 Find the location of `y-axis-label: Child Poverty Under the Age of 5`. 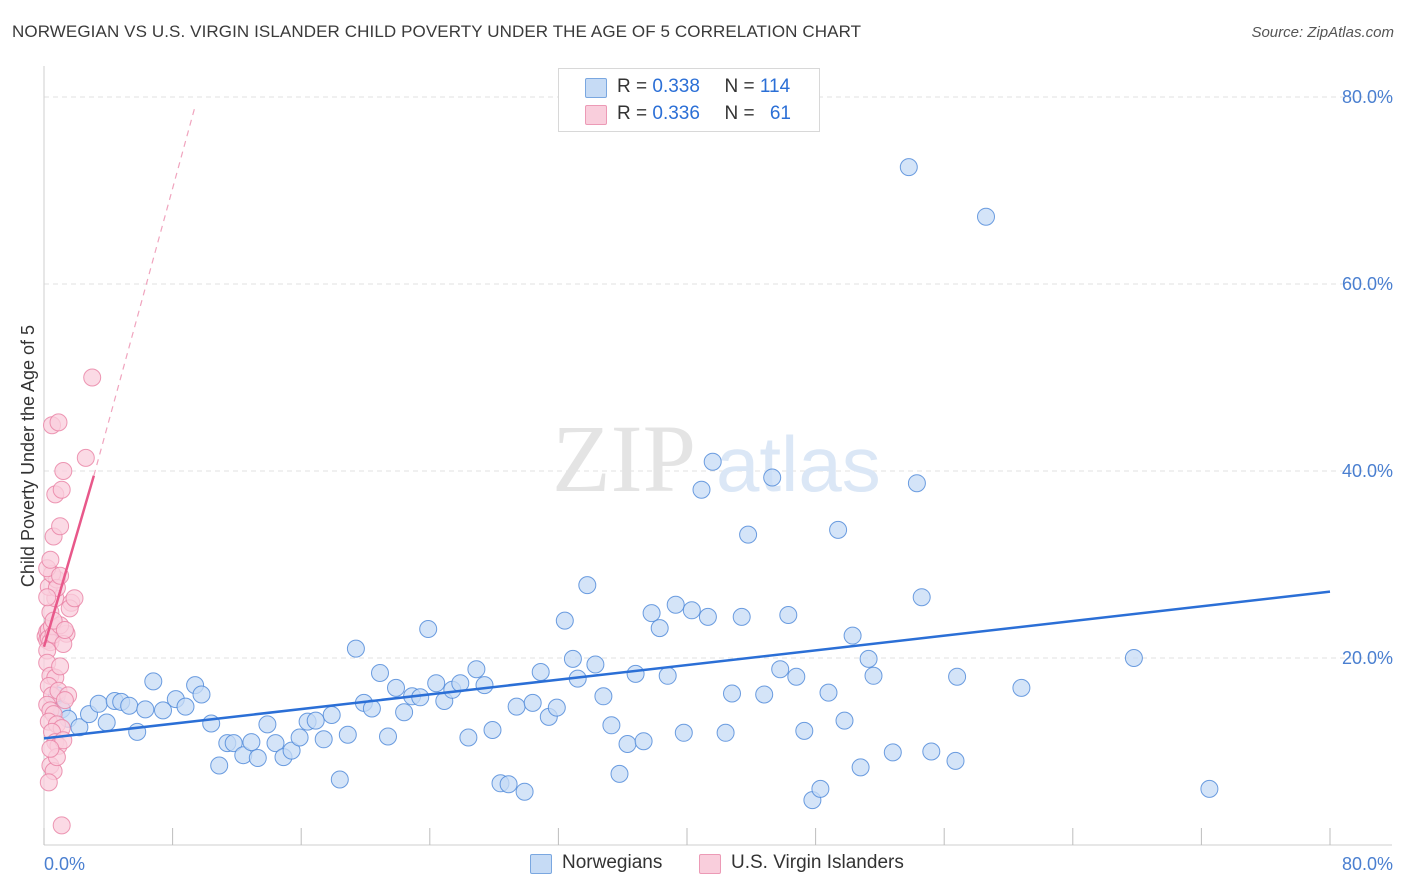

y-axis-label: Child Poverty Under the Age of 5 is located at coordinates (28, 456).